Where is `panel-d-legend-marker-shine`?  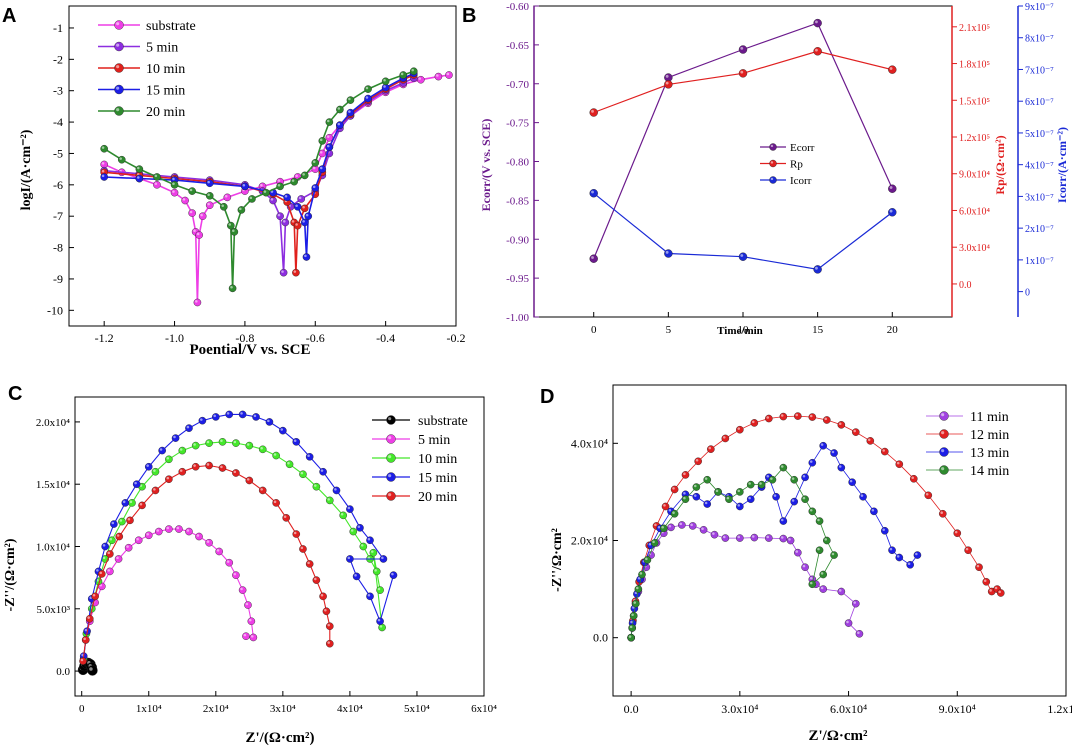
panel-d-legend-marker-shine is located at coordinates (943, 415).